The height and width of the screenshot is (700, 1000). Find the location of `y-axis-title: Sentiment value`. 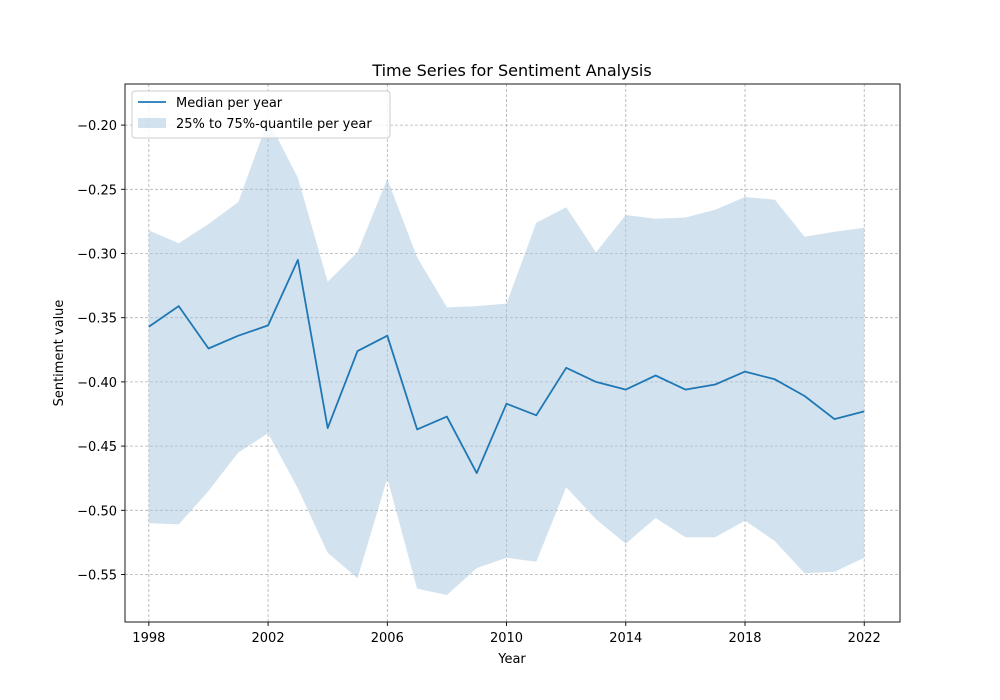

y-axis-title: Sentiment value is located at coordinates (59, 353).